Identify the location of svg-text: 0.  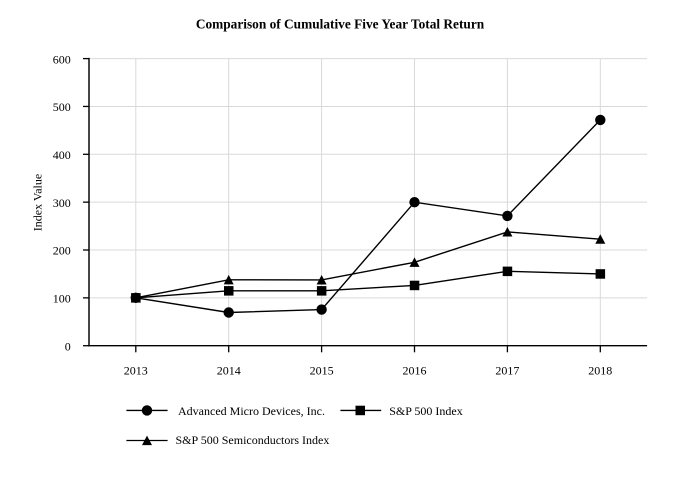
(68, 346).